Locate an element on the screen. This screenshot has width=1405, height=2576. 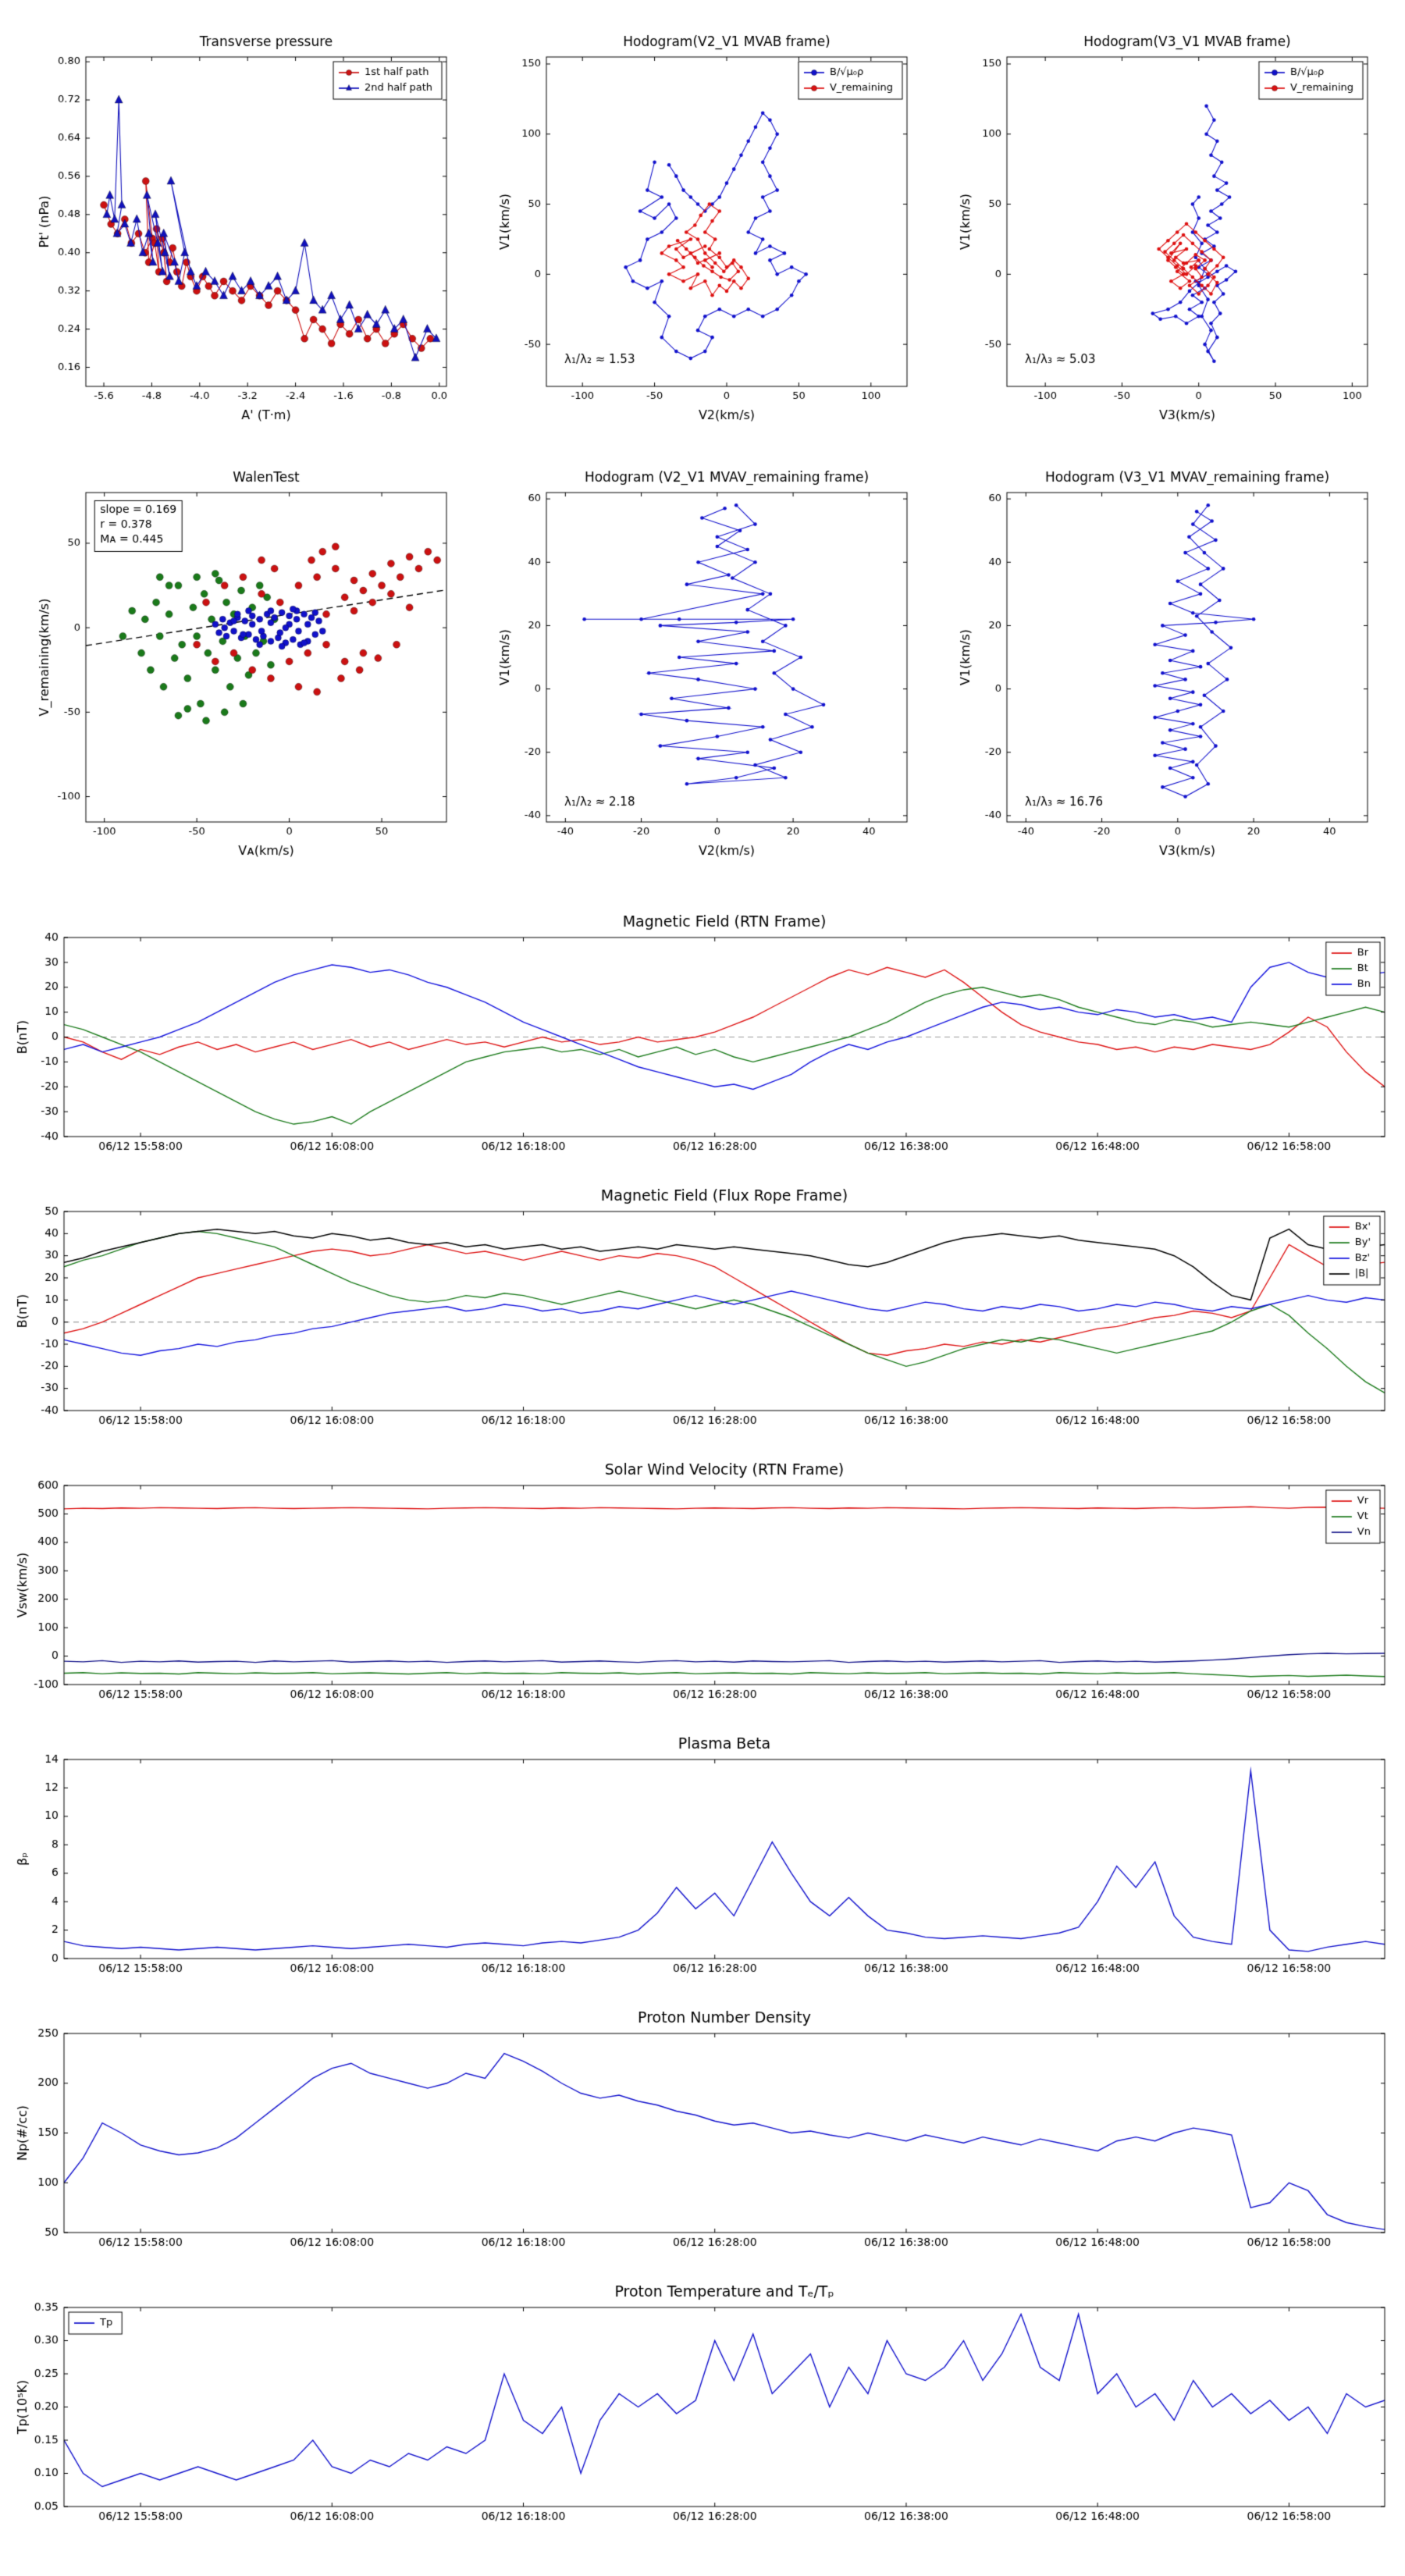
chart-walen-test is located at coordinates (242, 666).